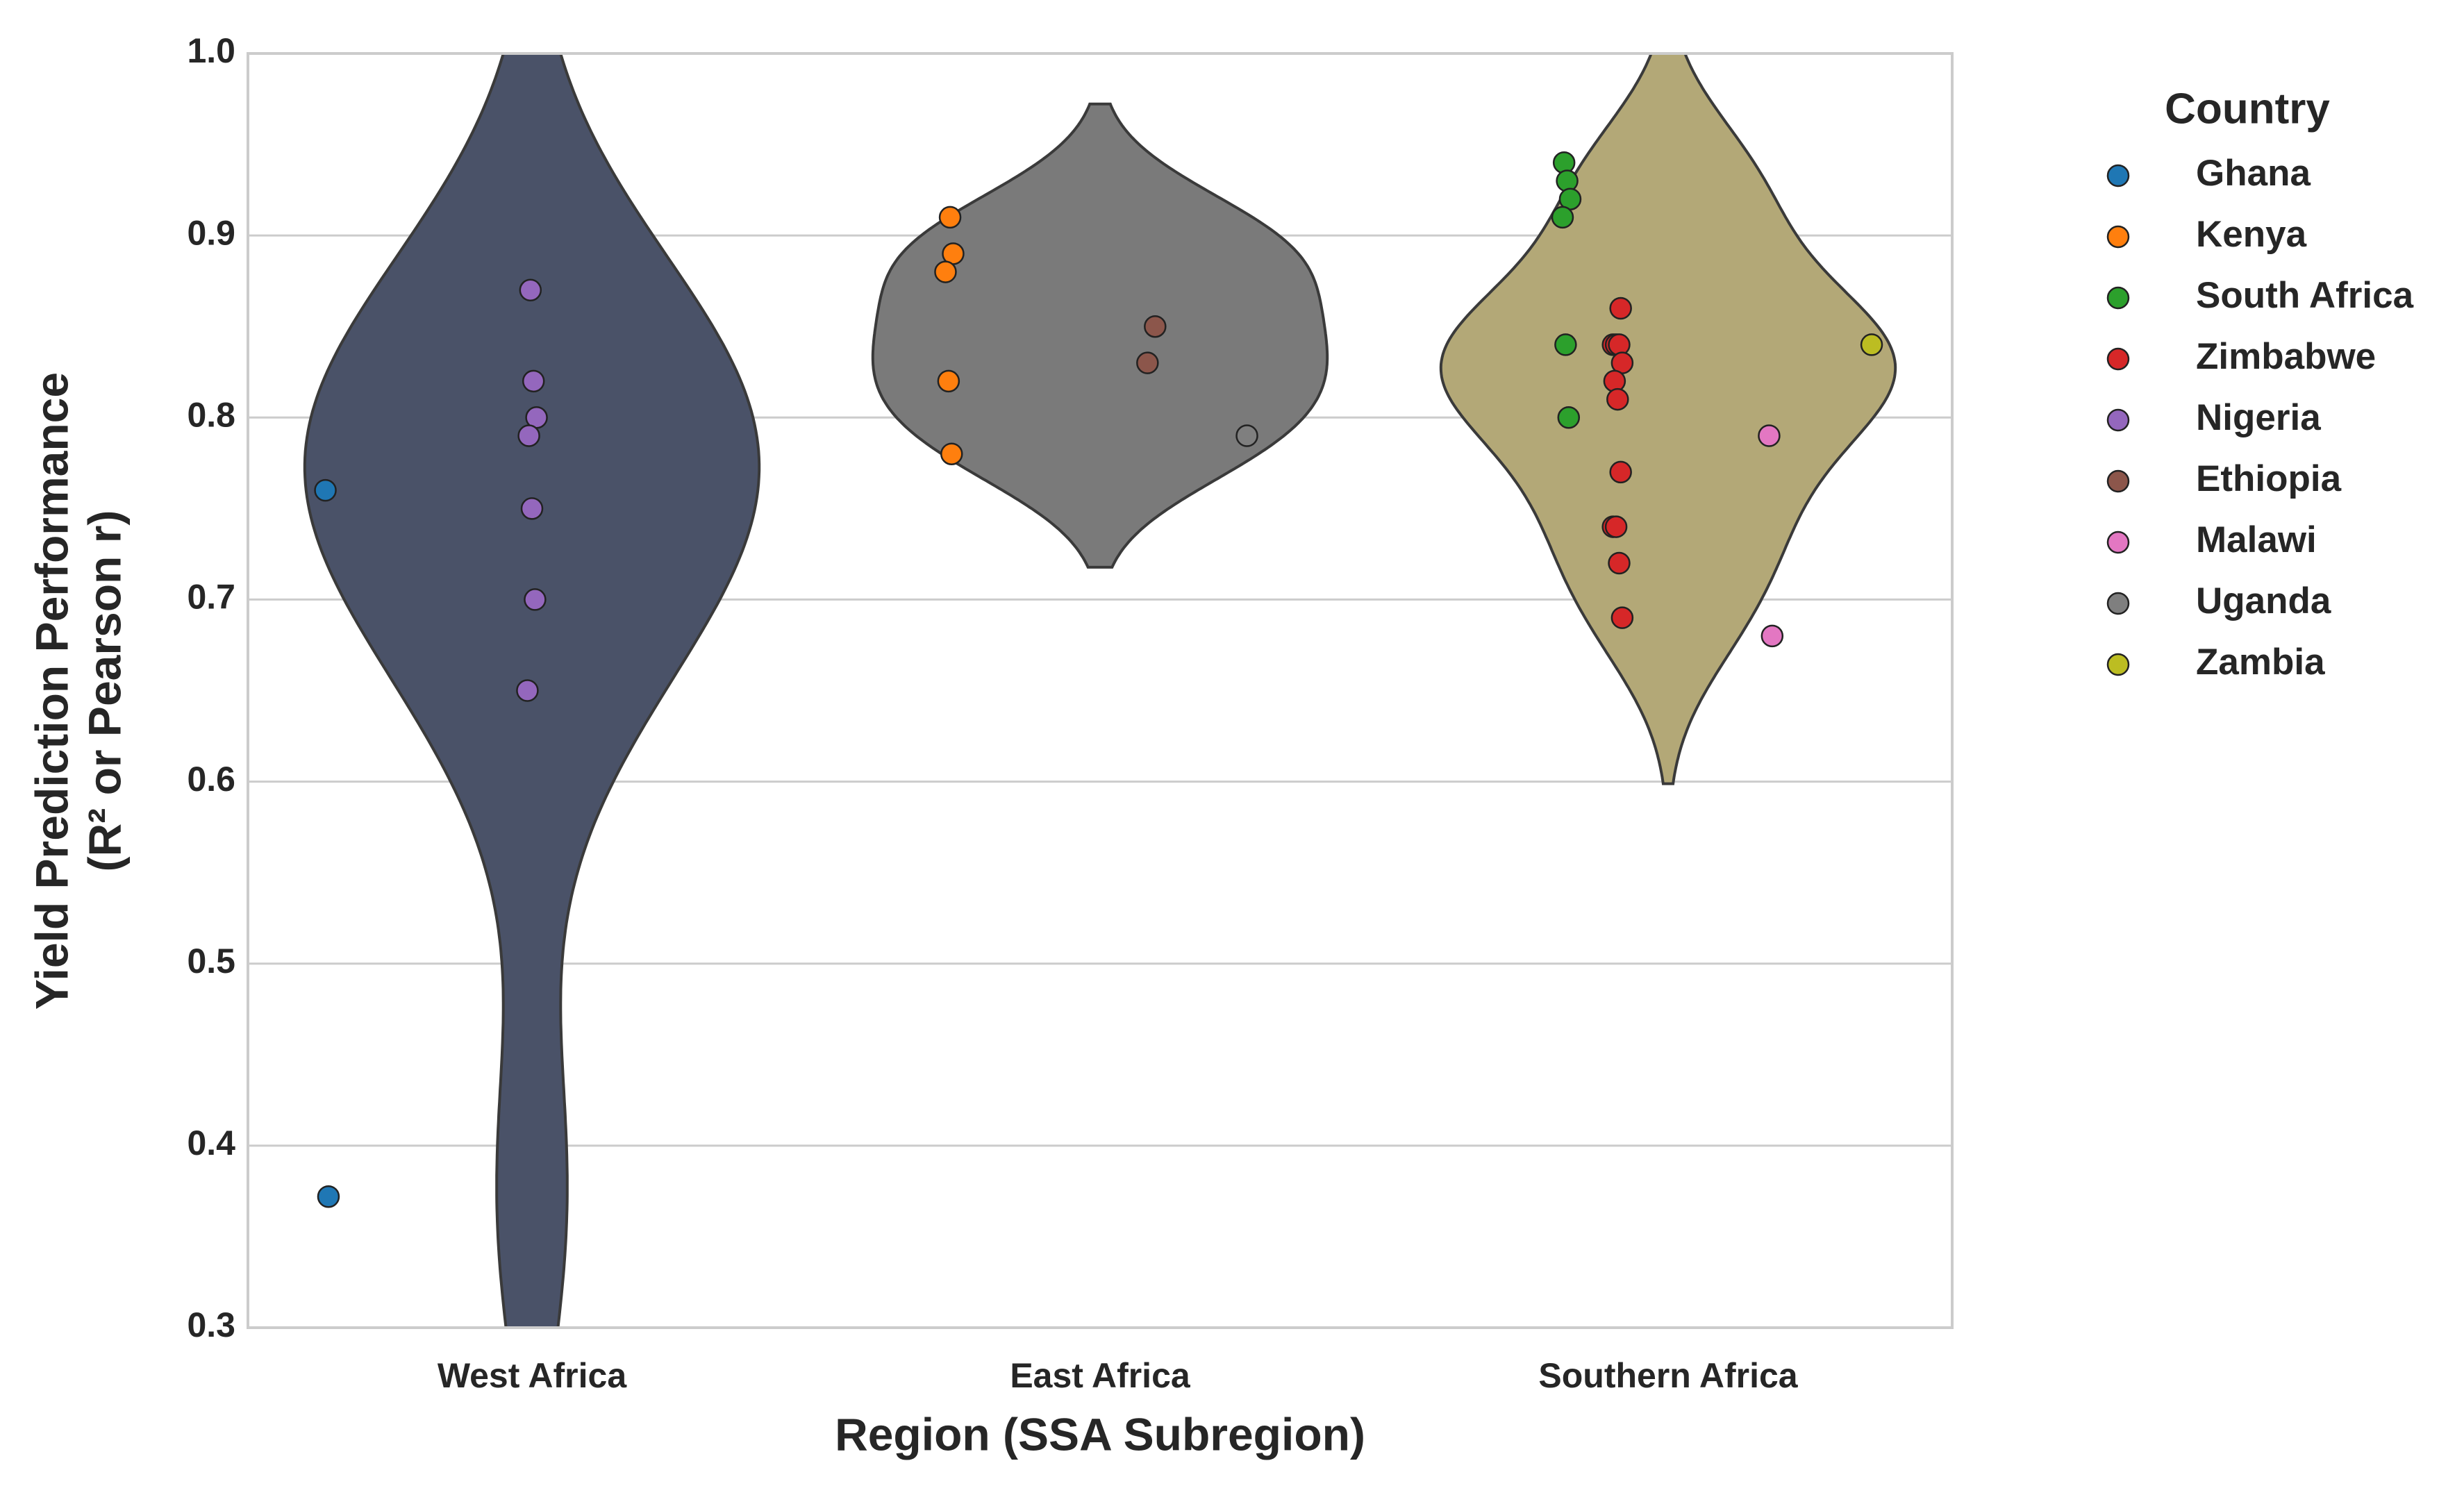 The width and height of the screenshot is (2464, 1486). What do you see at coordinates (211, 50) in the screenshot?
I see `y-tick-label: 1.0` at bounding box center [211, 50].